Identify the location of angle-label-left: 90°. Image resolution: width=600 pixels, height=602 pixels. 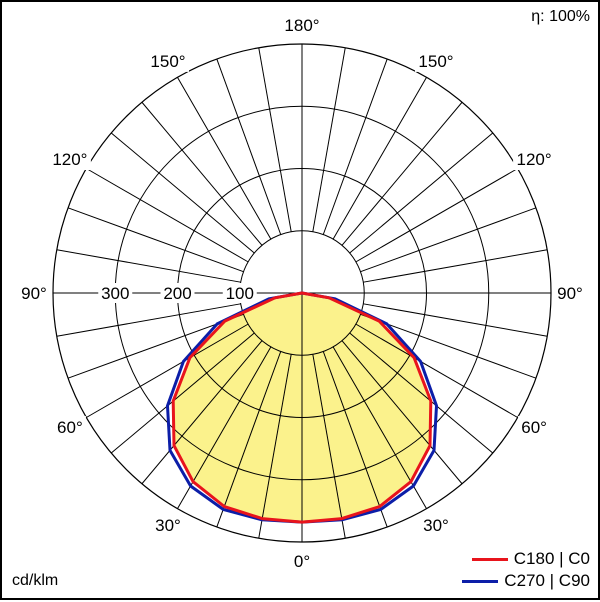
(34, 293).